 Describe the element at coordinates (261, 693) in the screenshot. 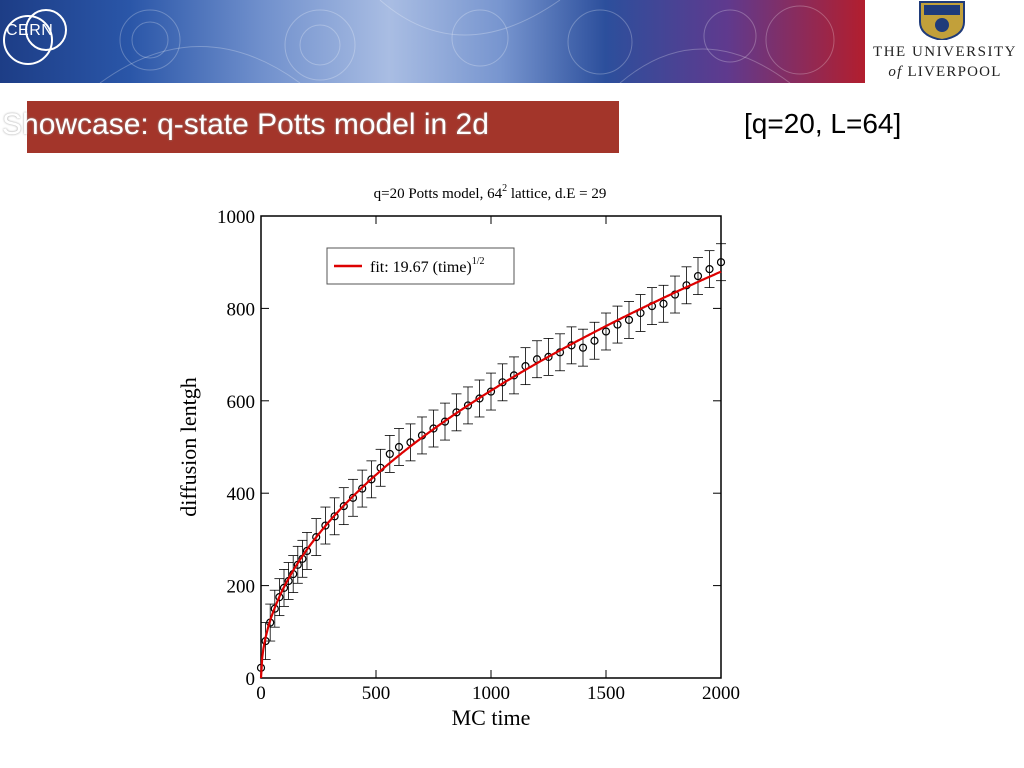

I see `x-tick-label: 0` at that location.